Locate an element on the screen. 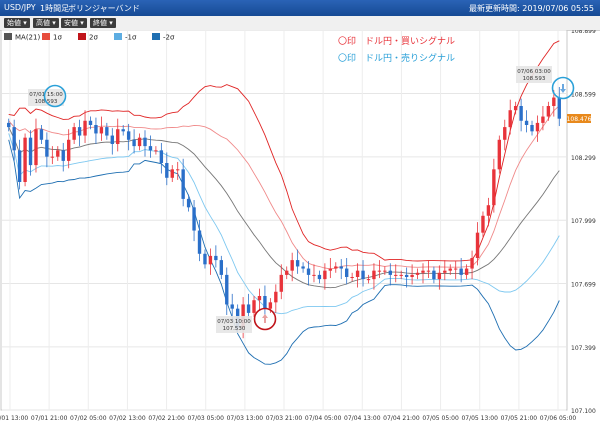  x-tick-label: 07/05 21:00 is located at coordinates (519, 418).